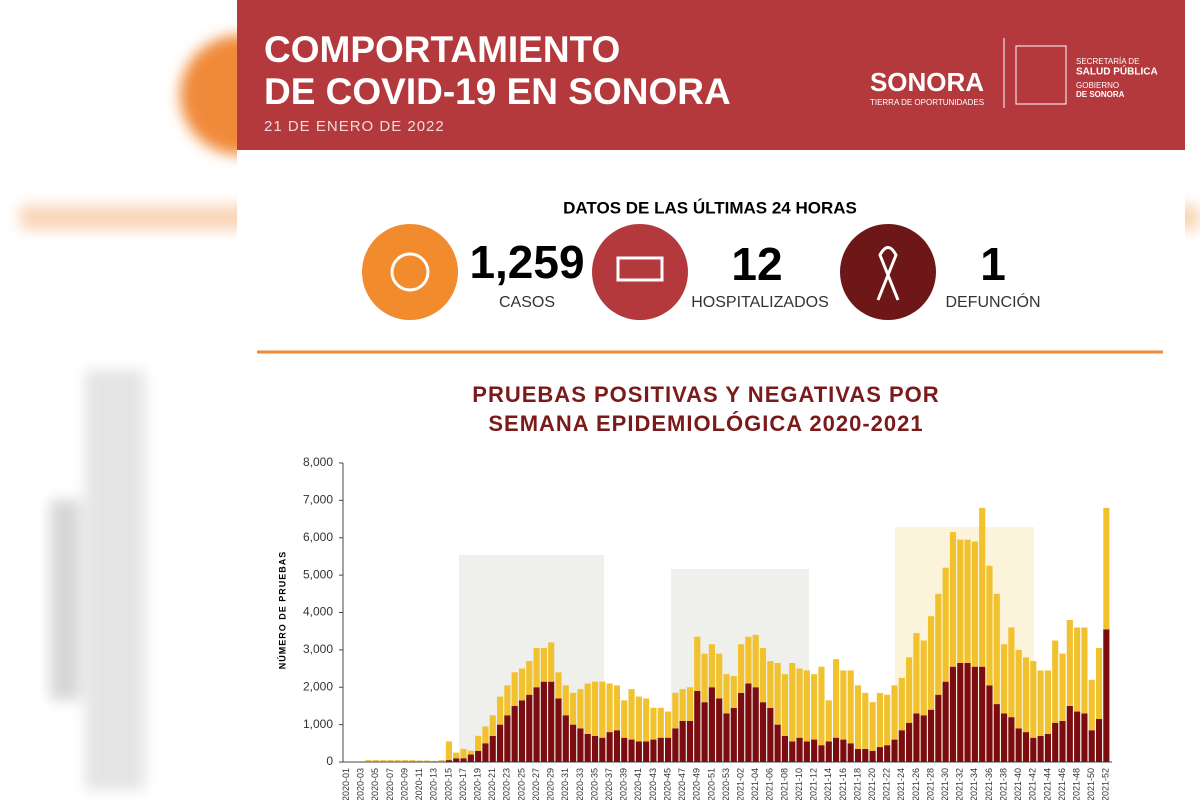  I want to click on x-tick-label: 2021-50, so click(1091, 784).